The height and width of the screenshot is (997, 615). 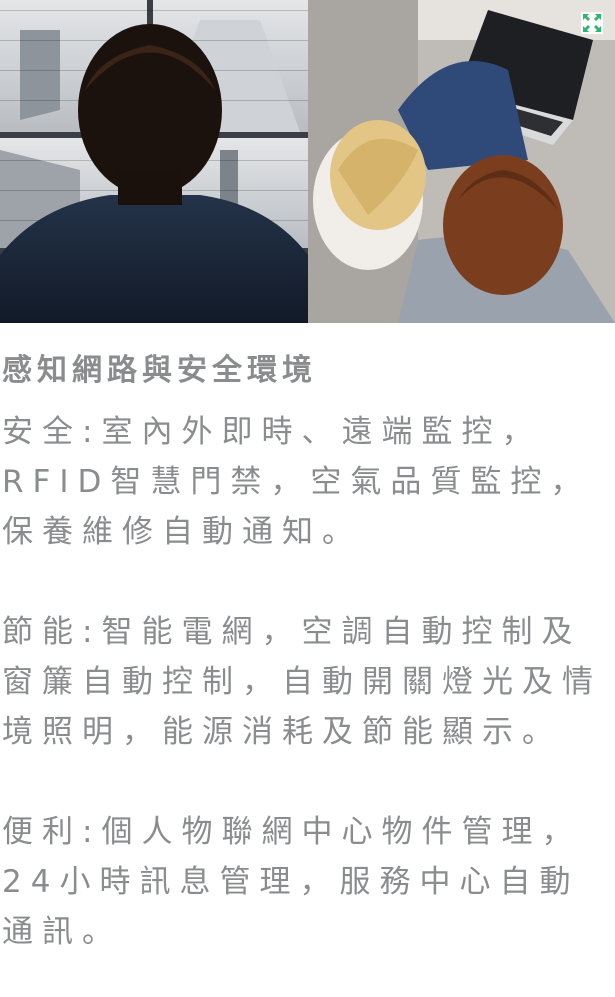 What do you see at coordinates (592, 23) in the screenshot?
I see `expand-arrows-icon` at bounding box center [592, 23].